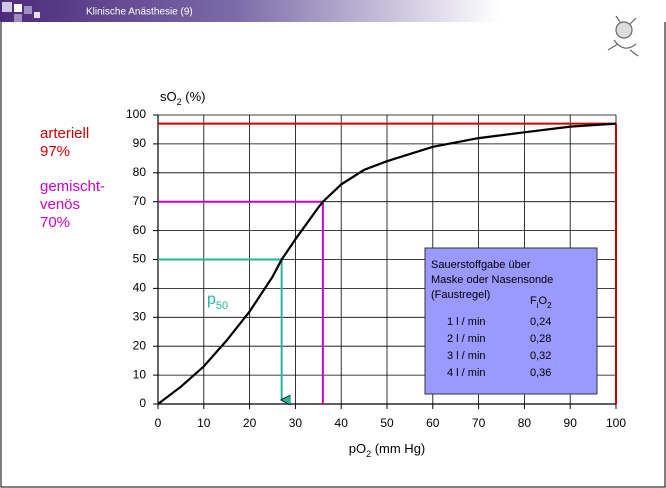  Describe the element at coordinates (158, 423) in the screenshot. I see `x-tick-label: 0` at that location.